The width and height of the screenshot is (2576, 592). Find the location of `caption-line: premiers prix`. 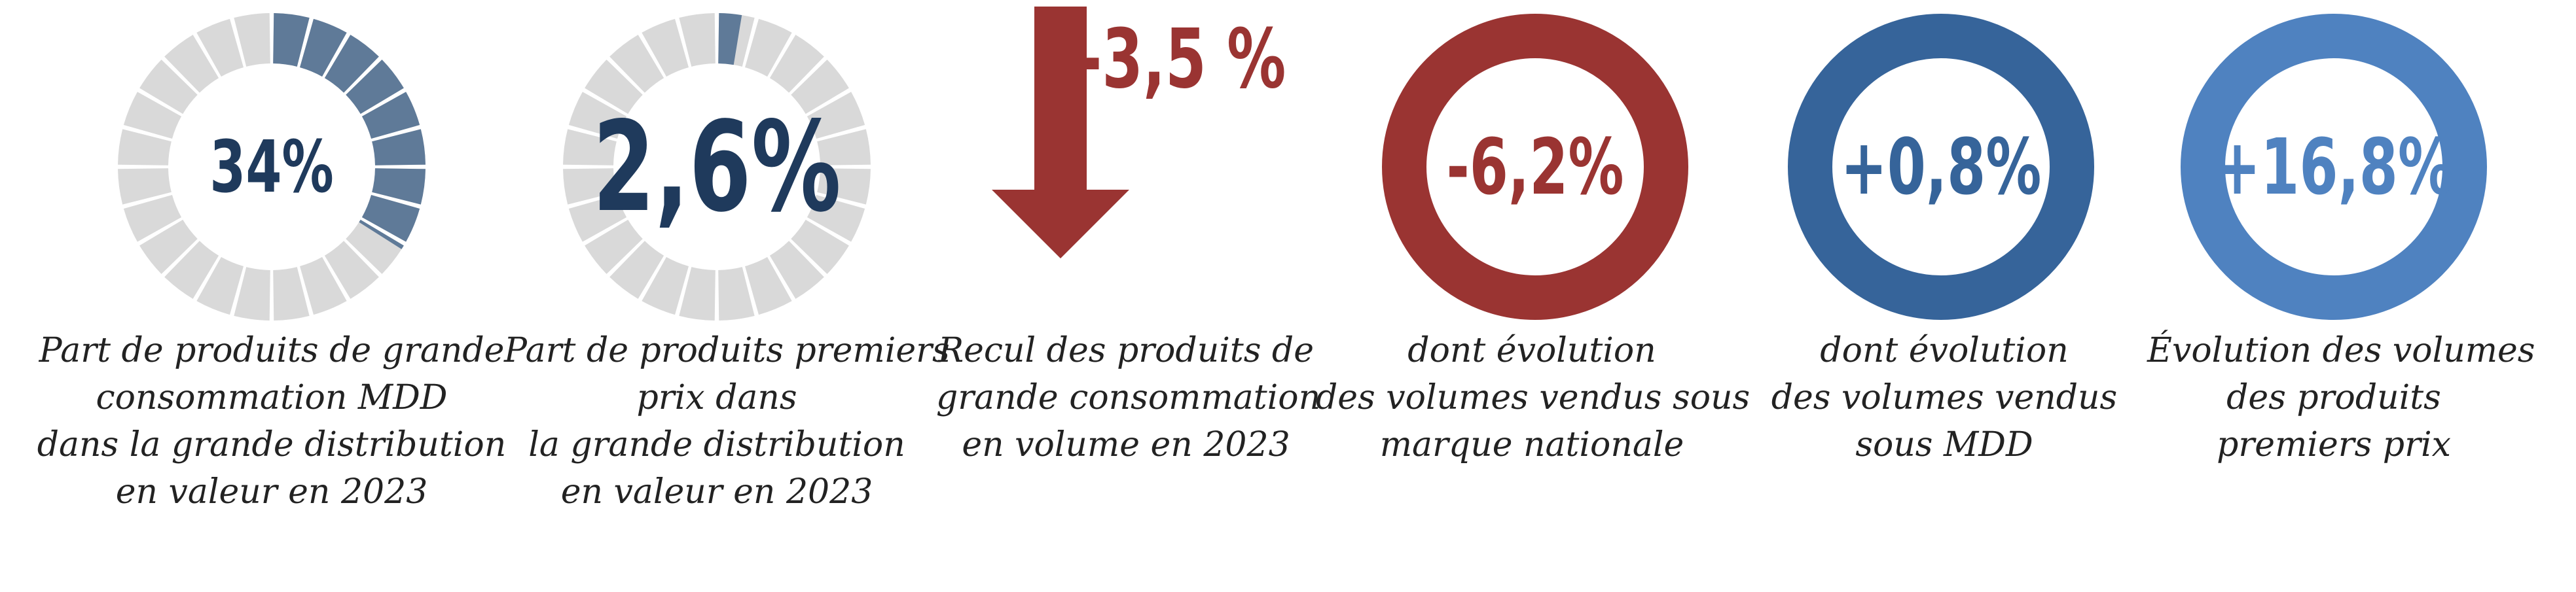

caption-line: premiers prix is located at coordinates (2334, 445).